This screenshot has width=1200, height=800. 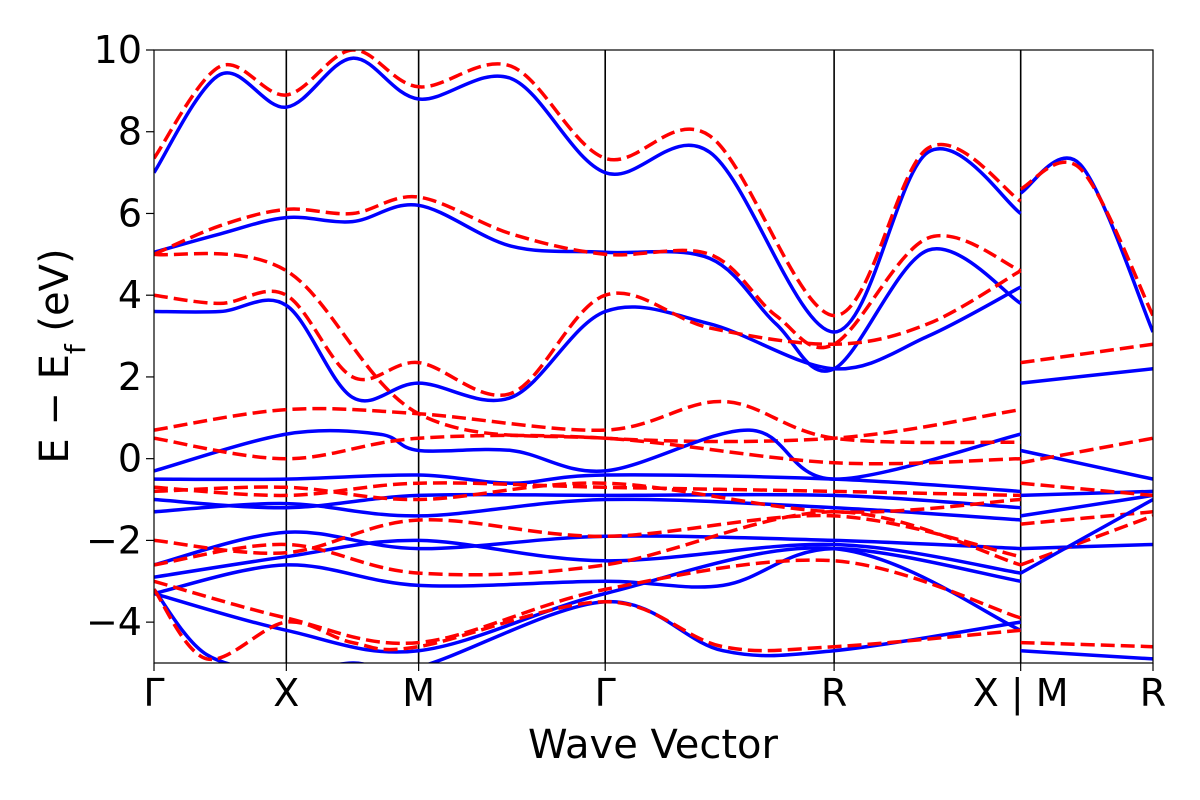 I want to click on y-tick-label: 6, so click(x=130, y=213).